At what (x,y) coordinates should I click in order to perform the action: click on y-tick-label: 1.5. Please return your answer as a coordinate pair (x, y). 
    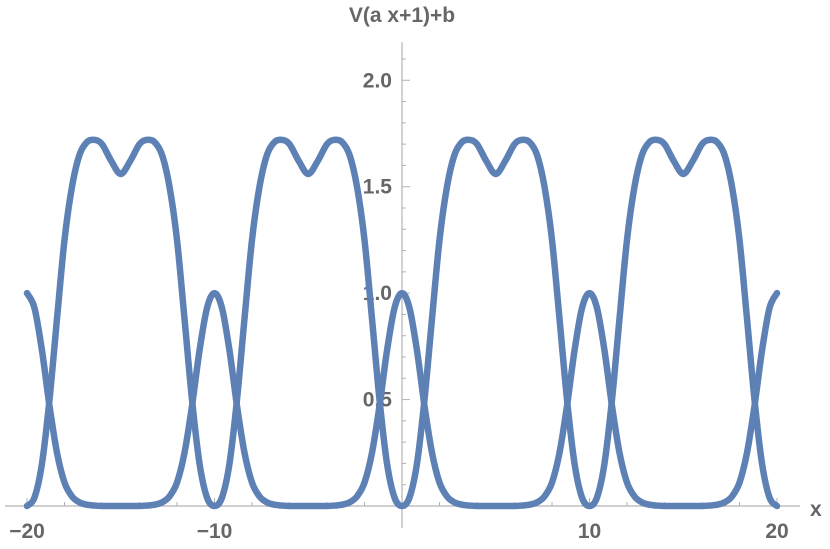
    Looking at the image, I should click on (378, 187).